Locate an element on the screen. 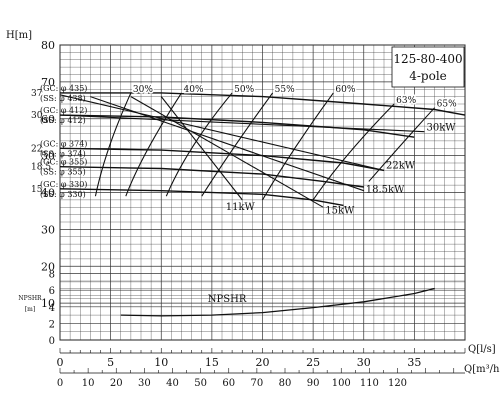 Image resolution: width=500 pixels, height=400 pixels. npsh-tick-label: 8 is located at coordinates (52, 275).